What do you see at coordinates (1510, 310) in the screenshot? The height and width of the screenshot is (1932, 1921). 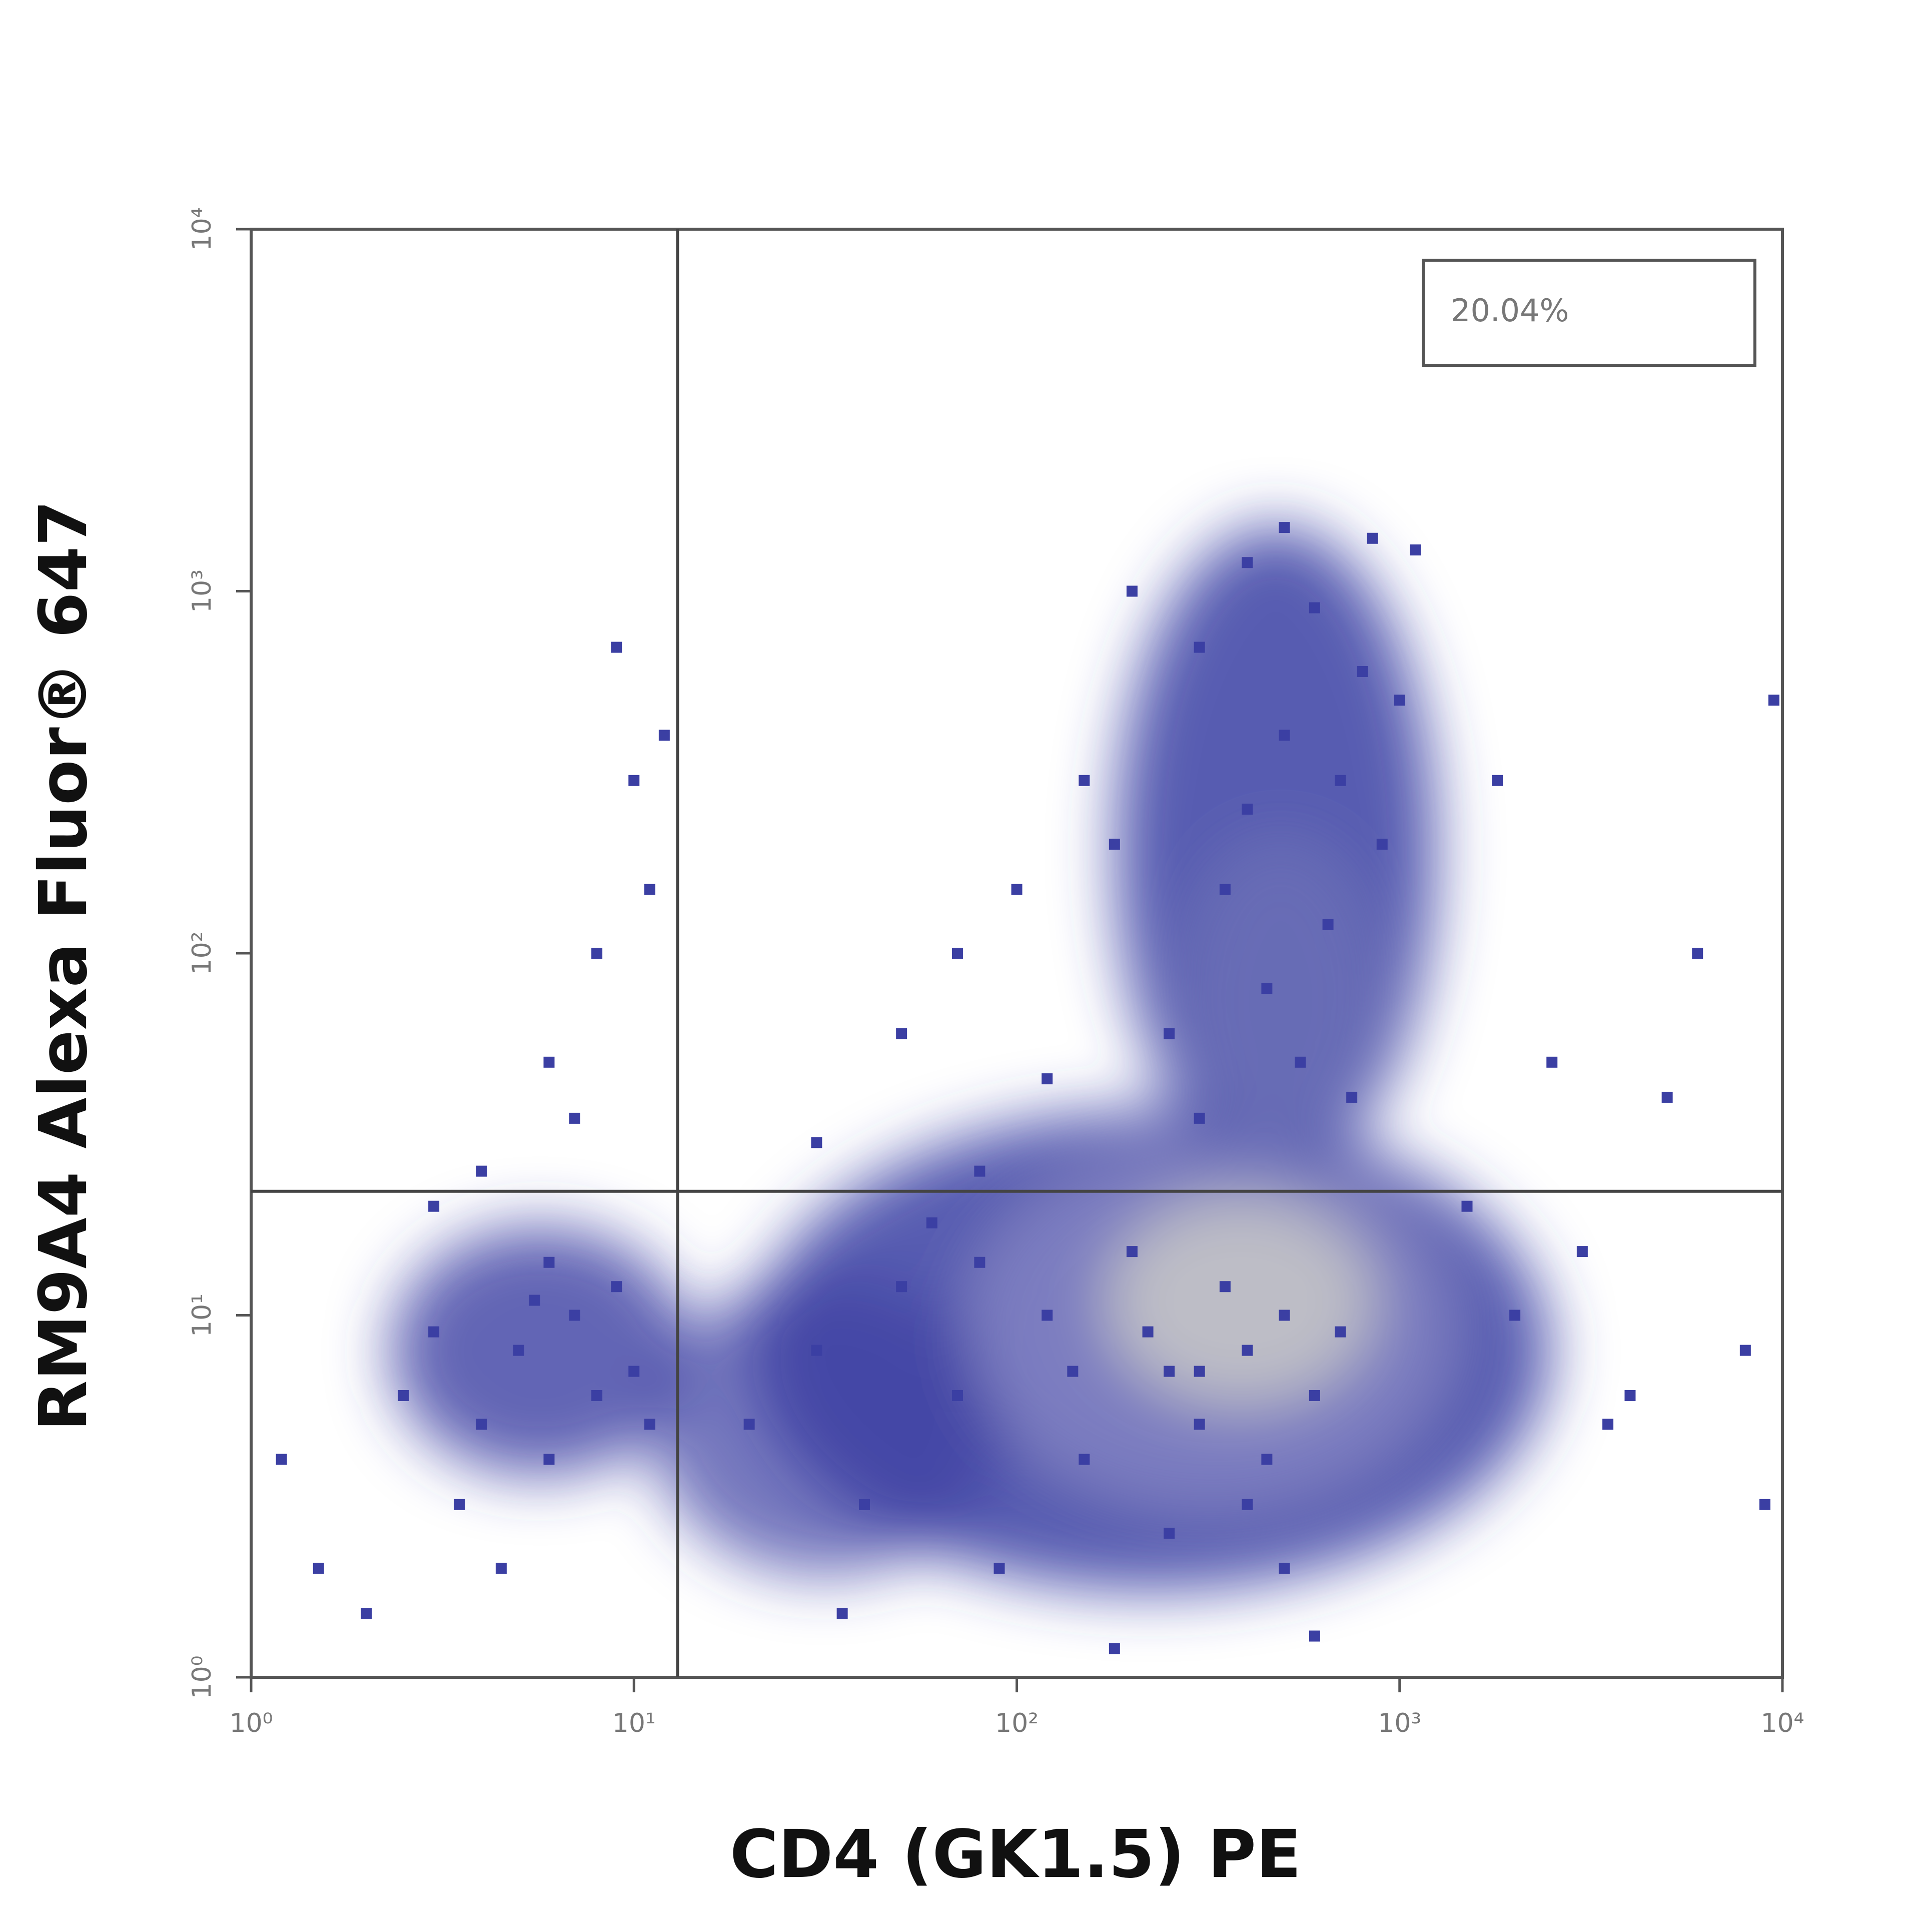 I see `gate-percent: 20.04%` at bounding box center [1510, 310].